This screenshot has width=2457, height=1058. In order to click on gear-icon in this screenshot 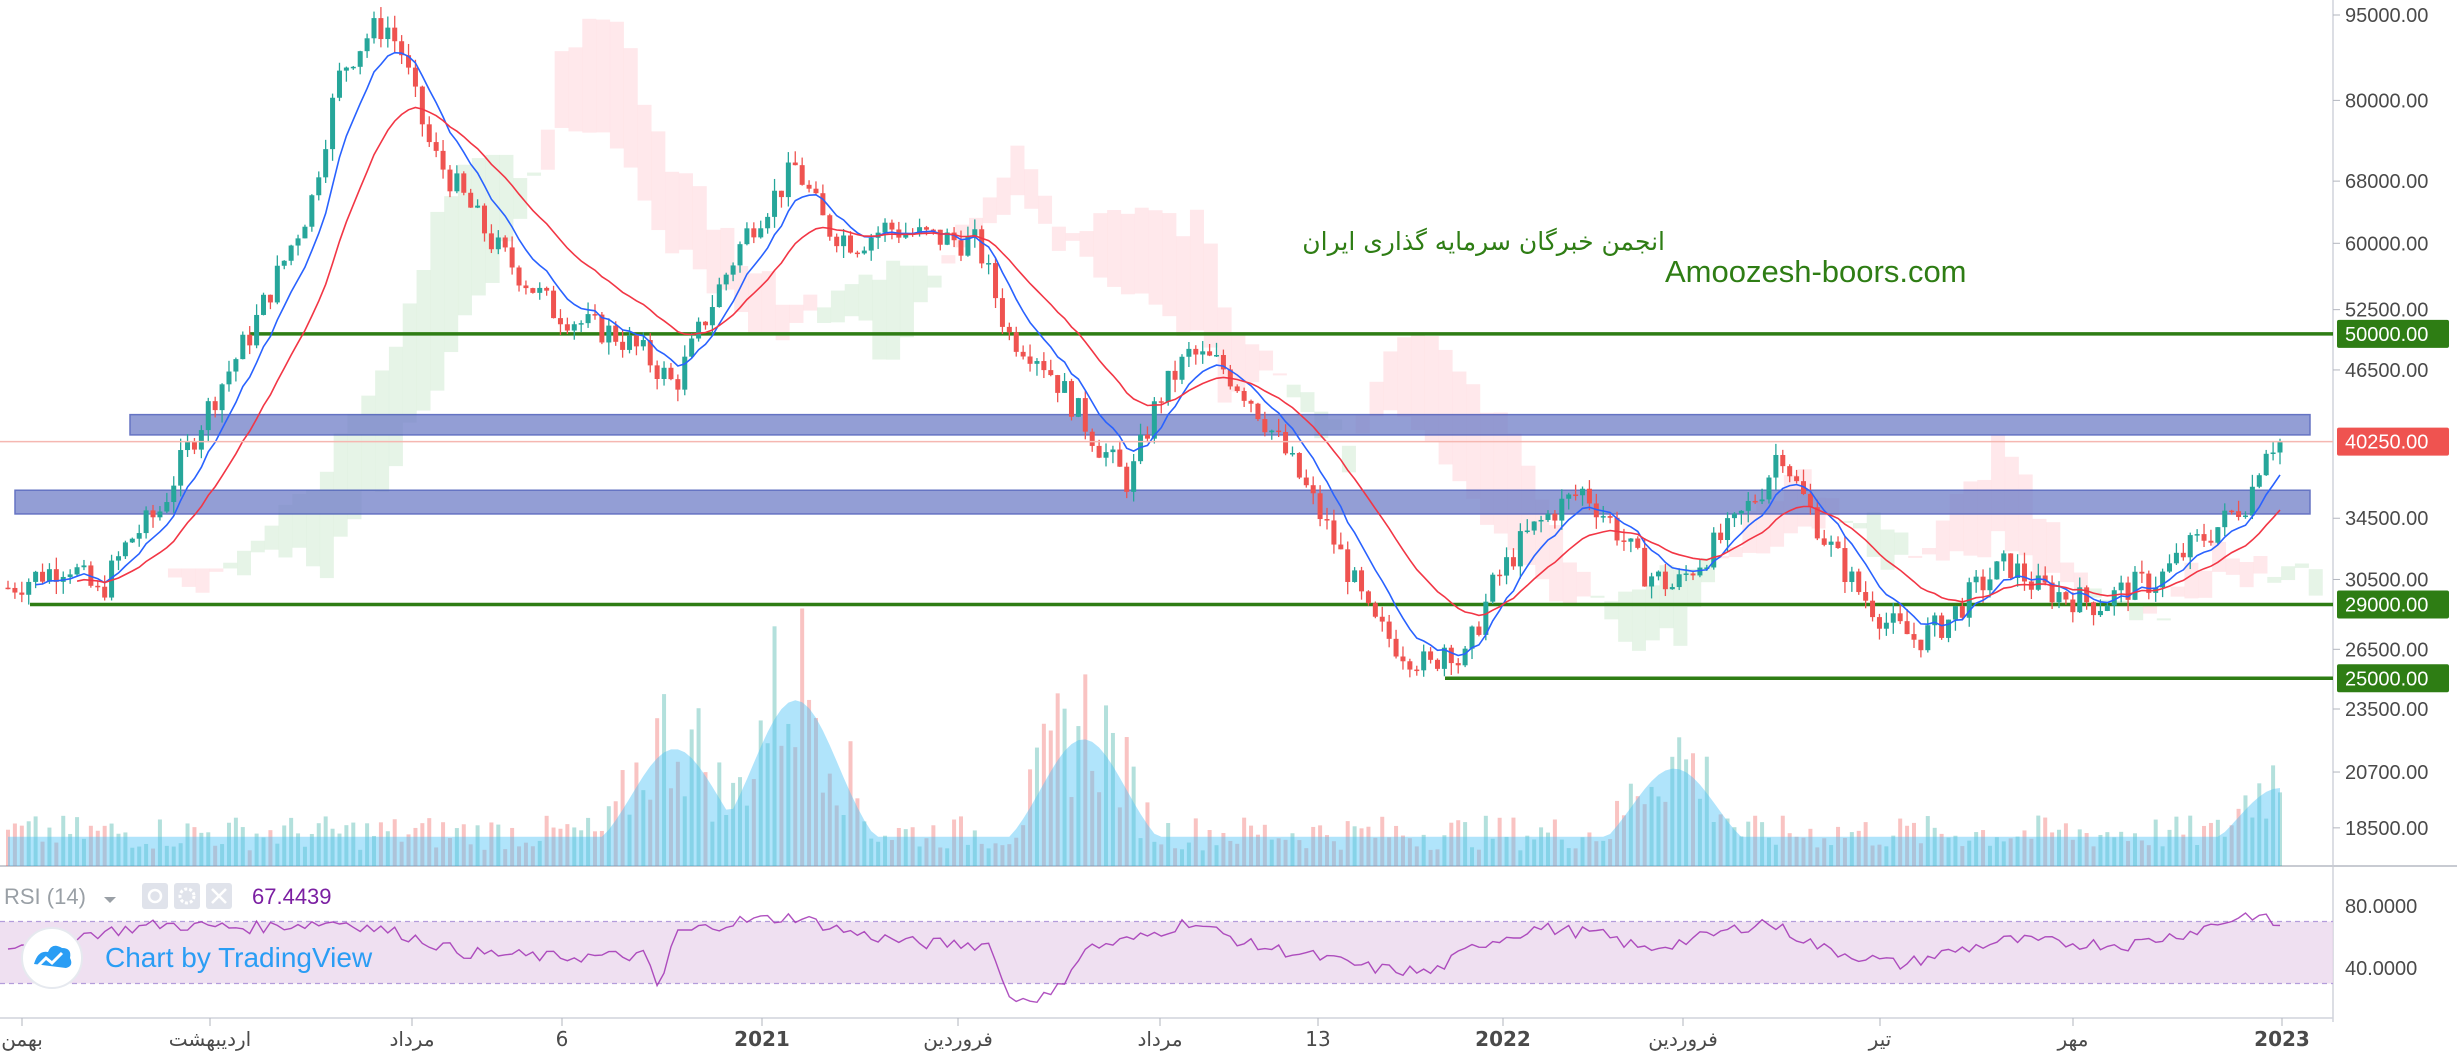, I will do `click(187, 896)`.